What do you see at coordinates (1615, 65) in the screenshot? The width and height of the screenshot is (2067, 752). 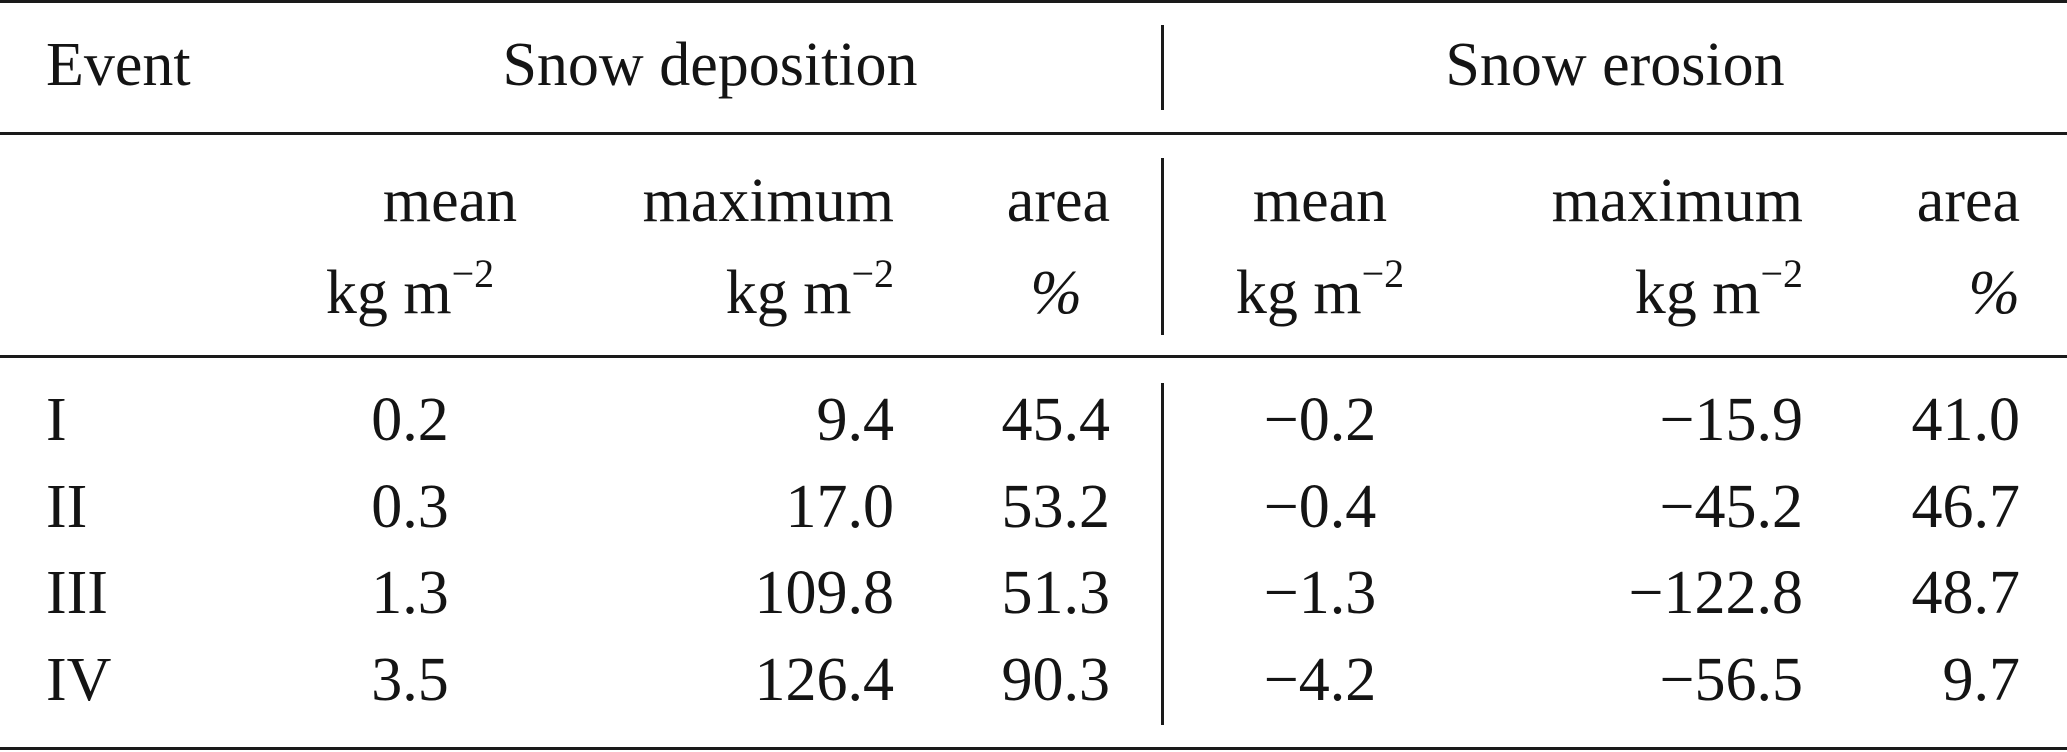 I see `header-snow-erosion: Snow erosion` at bounding box center [1615, 65].